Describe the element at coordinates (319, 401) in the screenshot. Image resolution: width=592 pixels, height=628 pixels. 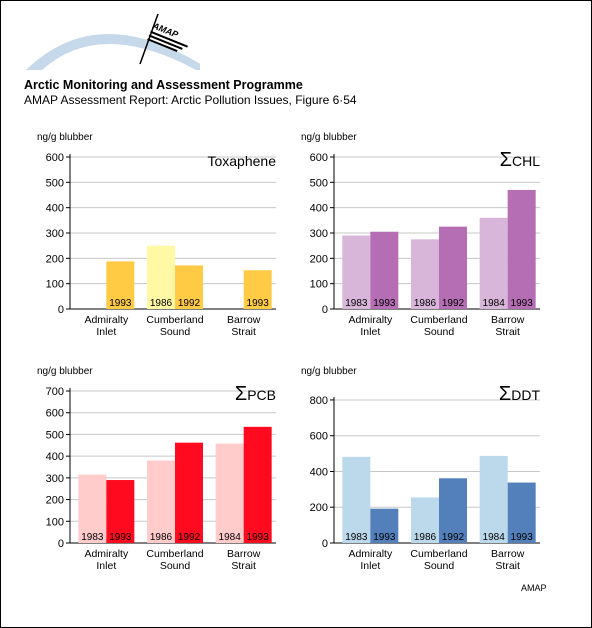
I see `y-tick-label: 800` at that location.